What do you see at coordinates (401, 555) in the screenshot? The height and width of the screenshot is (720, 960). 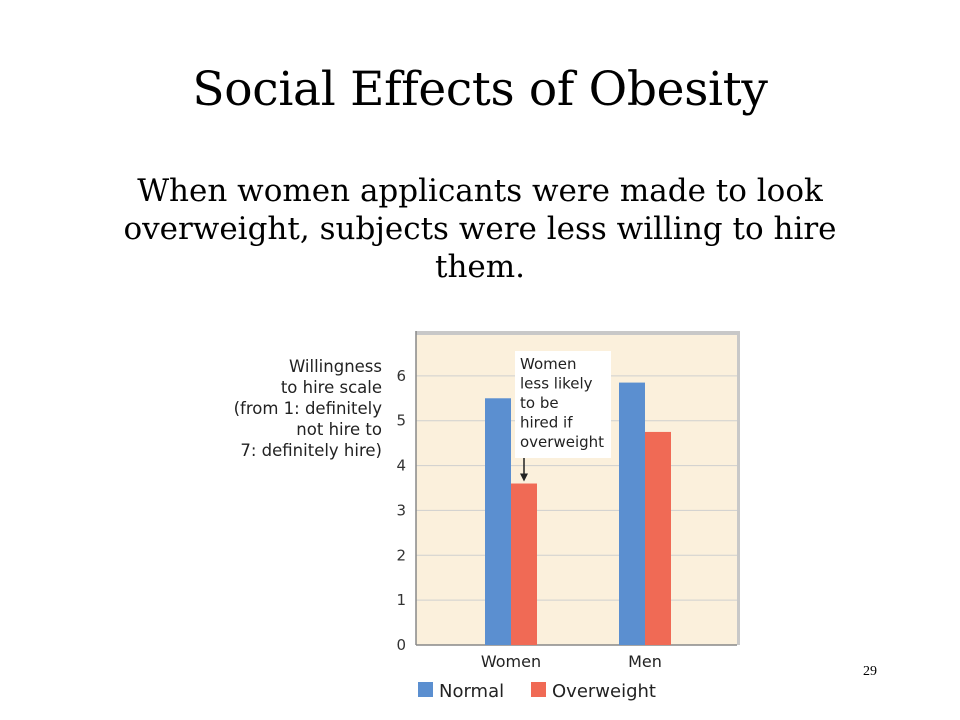 I see `y-tick-label: 2` at bounding box center [401, 555].